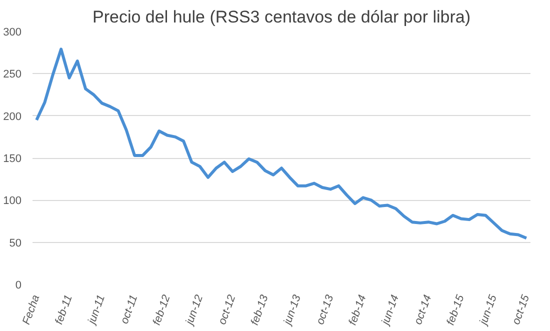  I want to click on y-tick-label: 0, so click(18, 286).